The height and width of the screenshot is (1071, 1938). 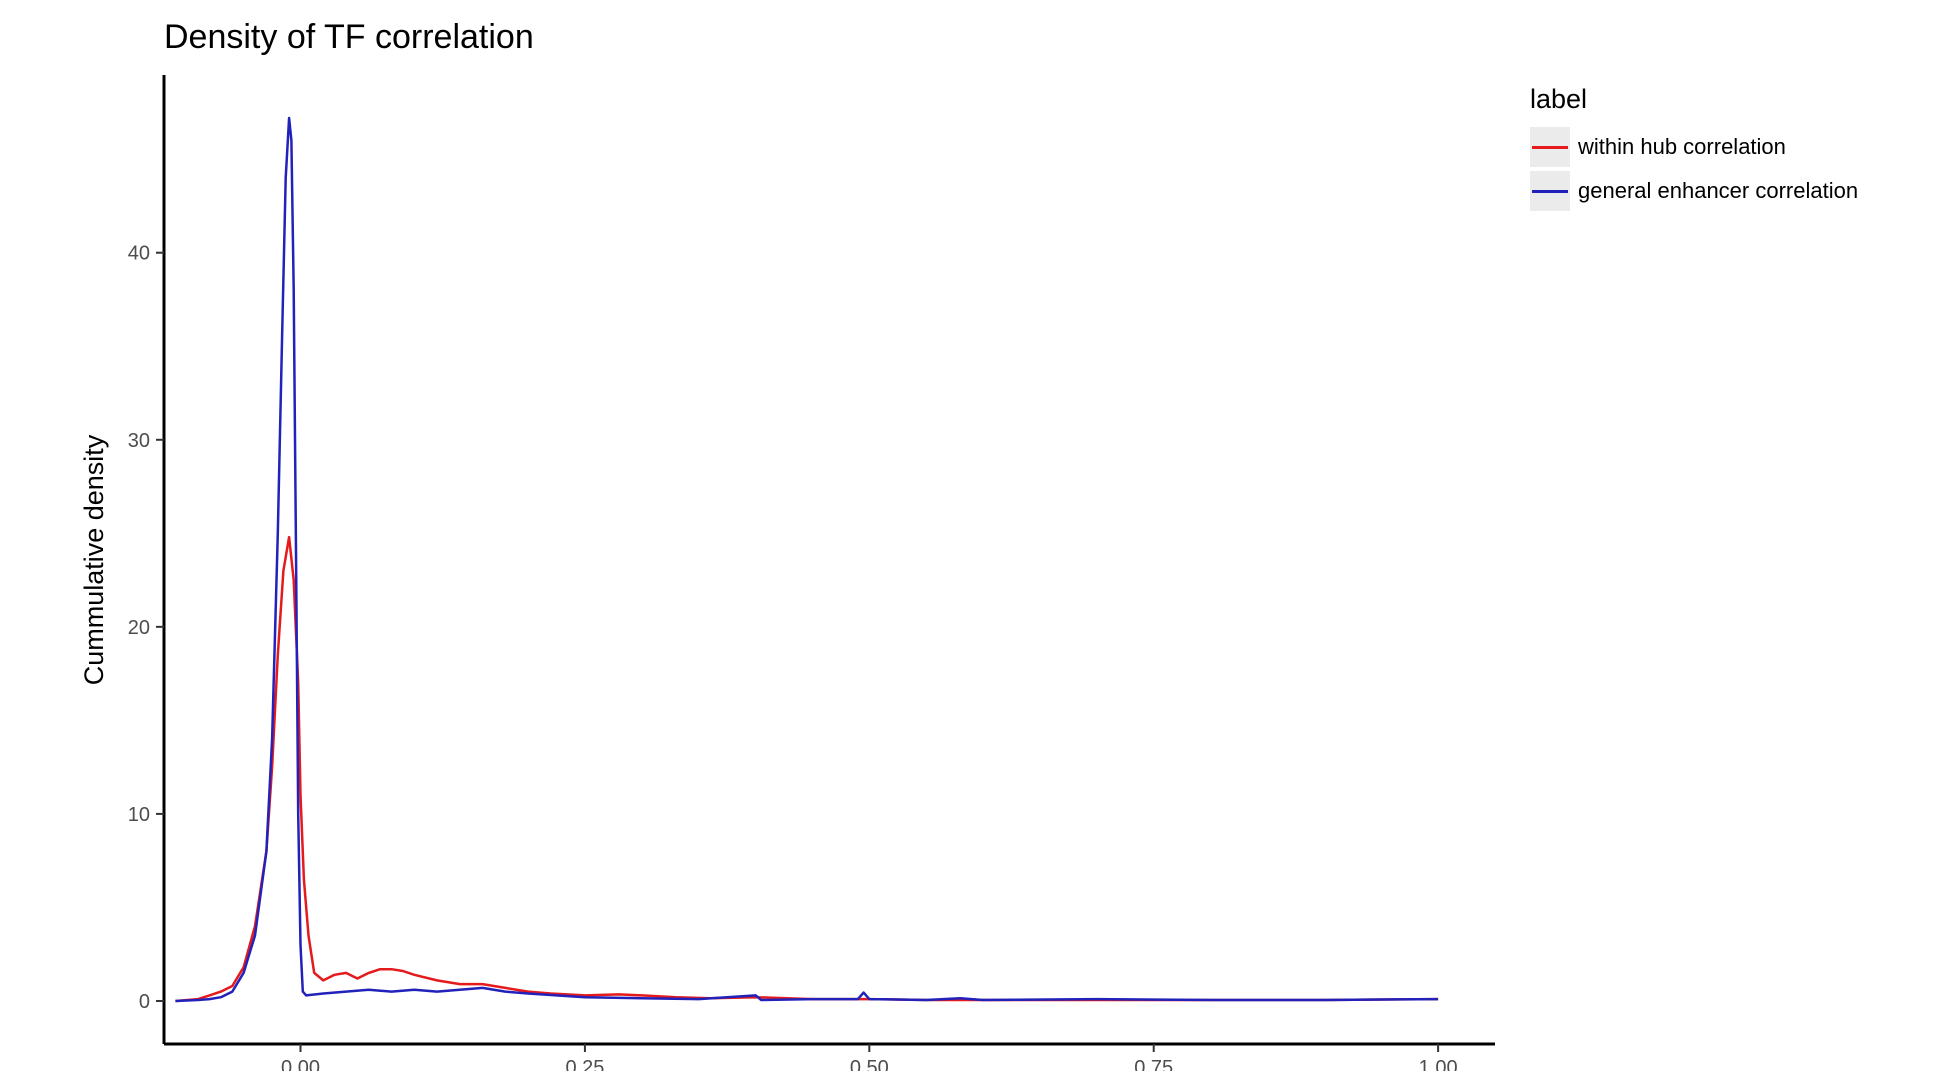 What do you see at coordinates (94, 559) in the screenshot?
I see `y-axis-title: Cummulative density` at bounding box center [94, 559].